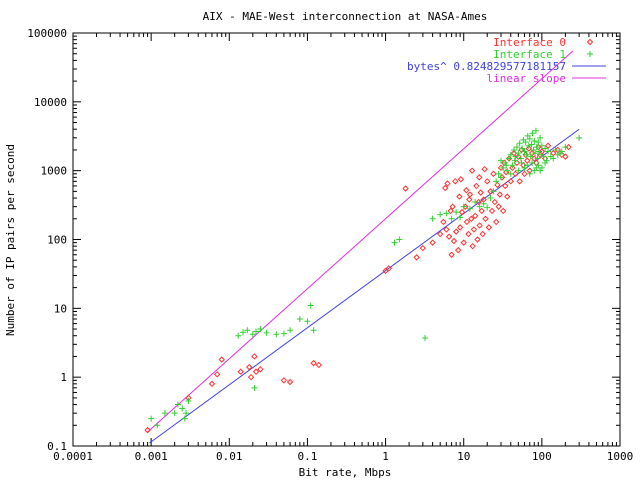  Describe the element at coordinates (526, 78) in the screenshot. I see `legend-label: linear slope` at that location.